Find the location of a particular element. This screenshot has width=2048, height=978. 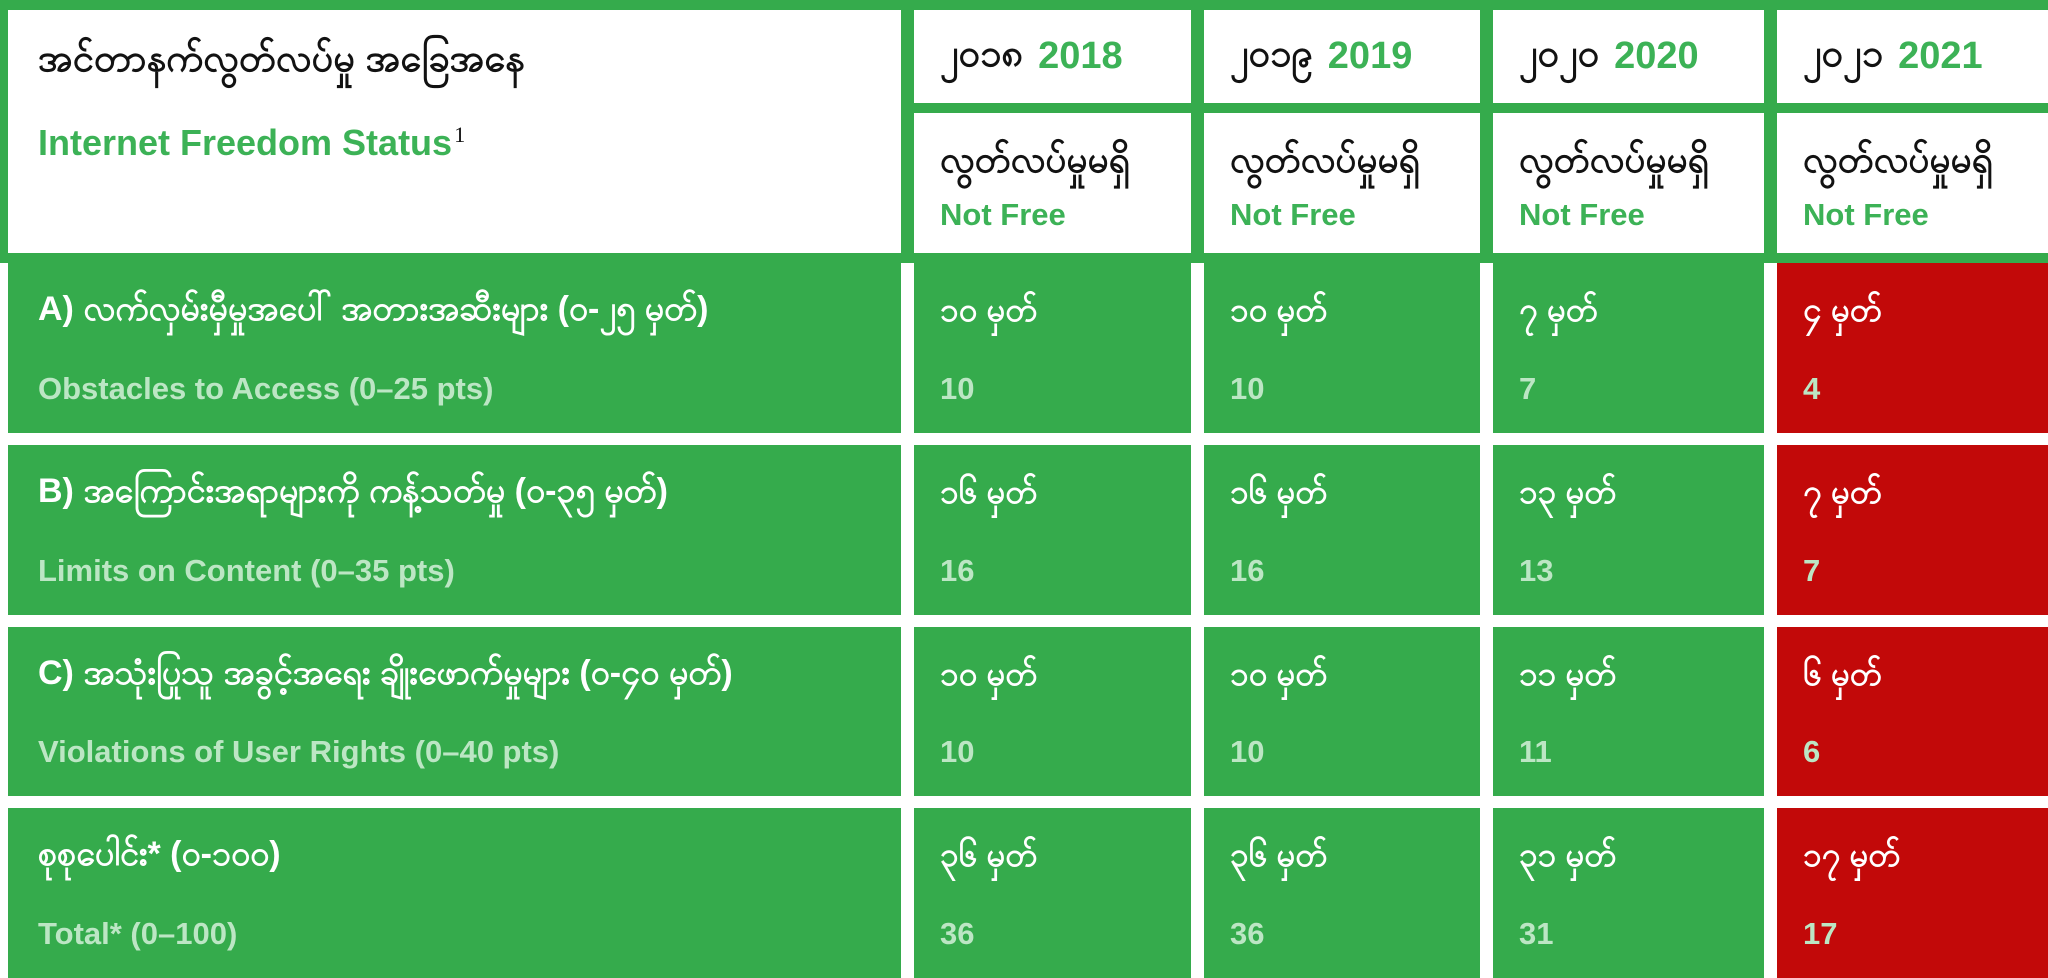

score-burmese: ၁၃ မှတ် is located at coordinates (1568, 491).